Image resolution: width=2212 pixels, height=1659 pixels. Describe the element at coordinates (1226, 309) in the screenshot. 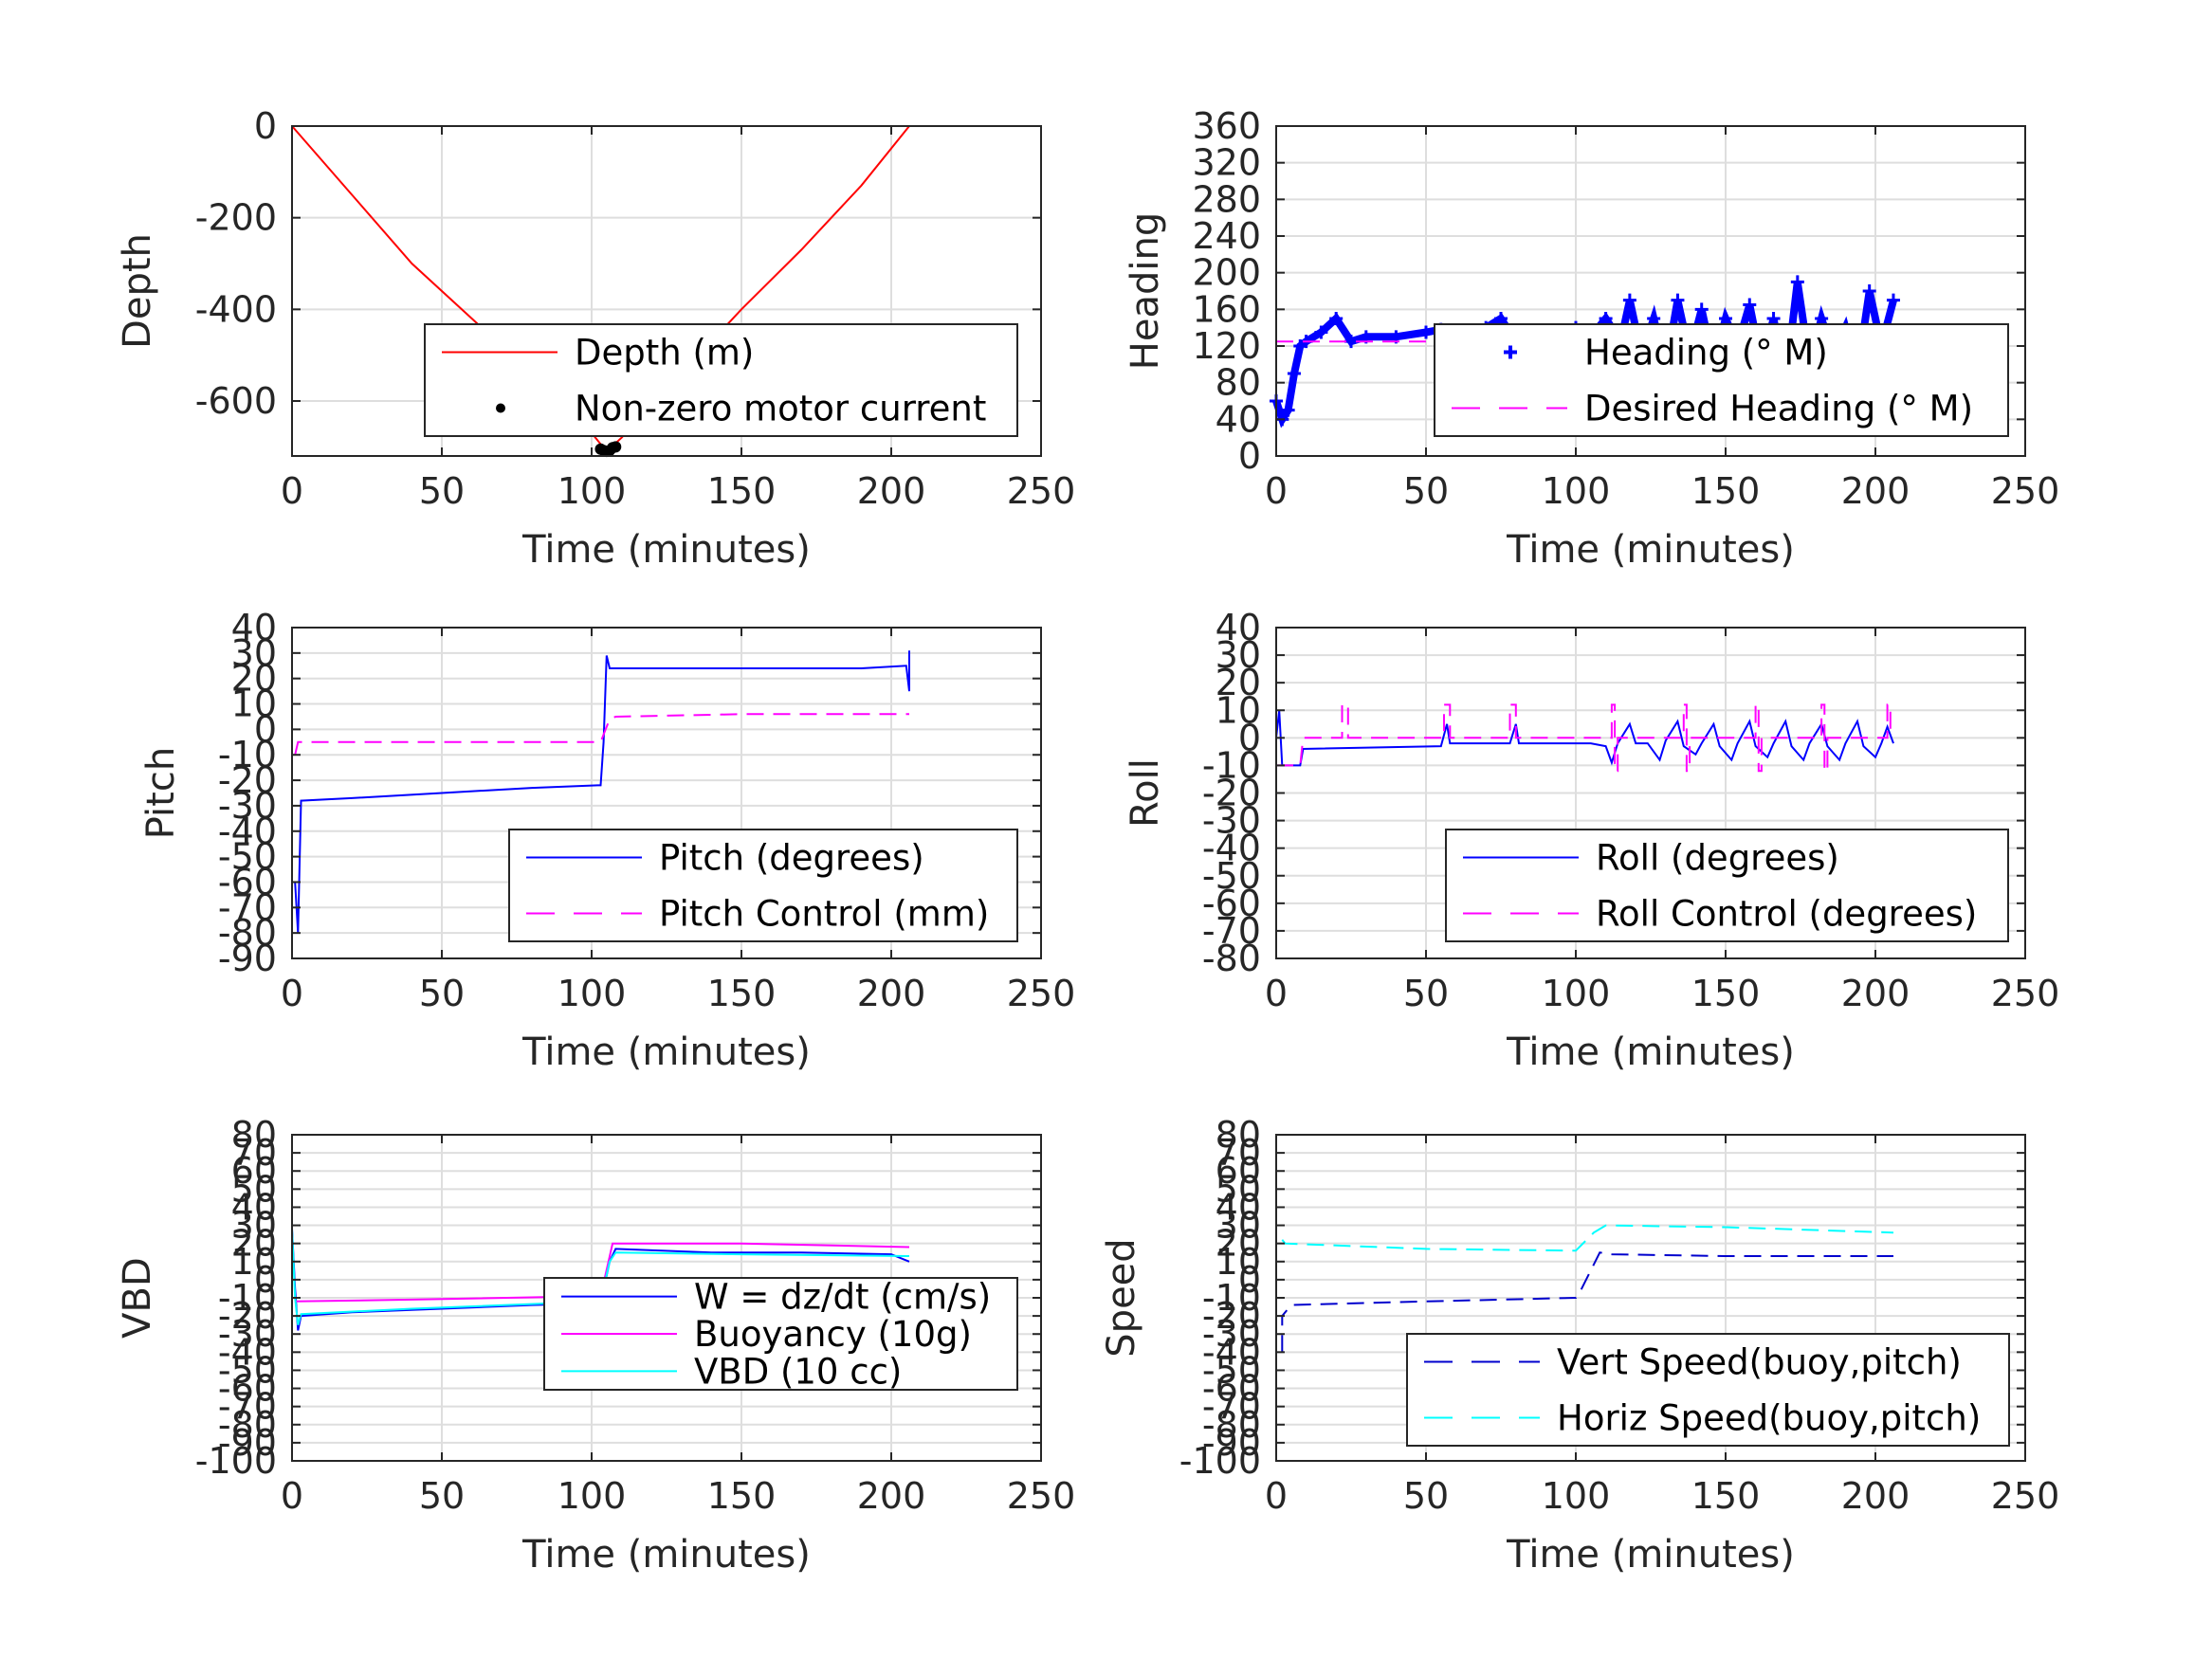

I see `y-tick-label: 160` at that location.